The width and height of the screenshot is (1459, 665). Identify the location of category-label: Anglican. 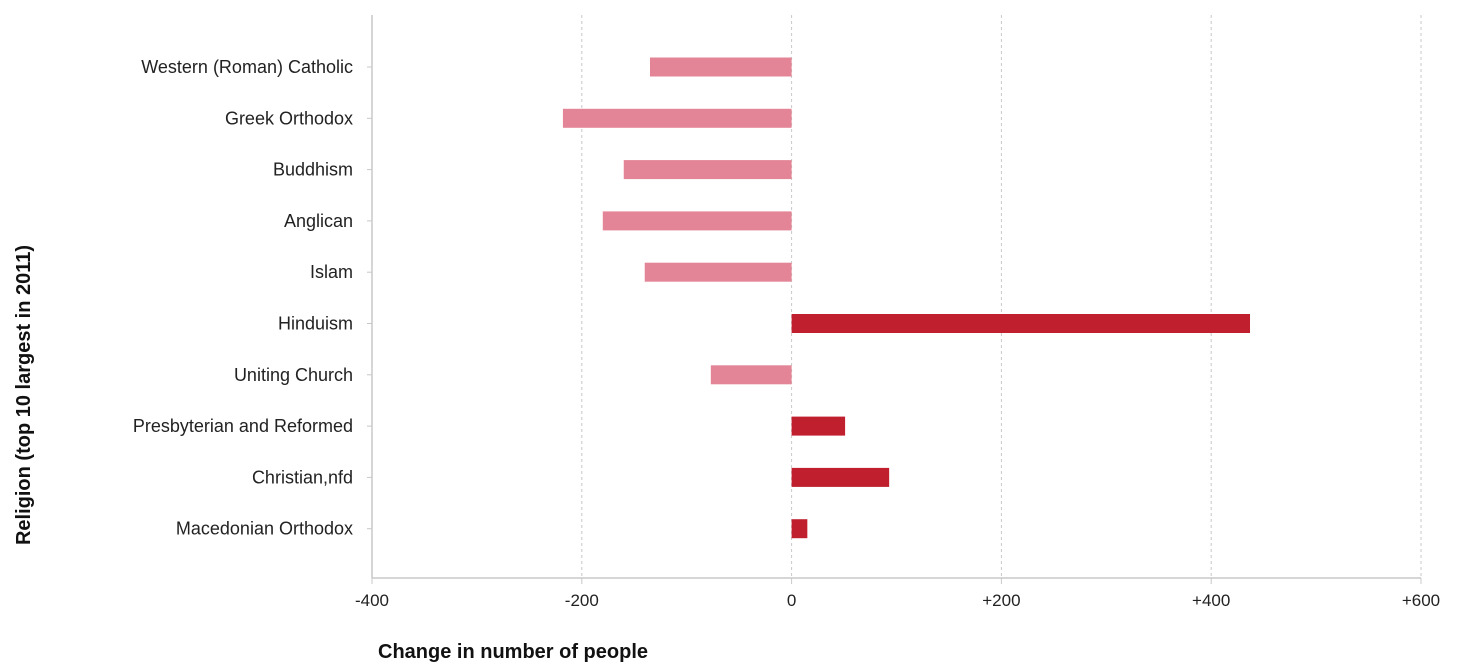
(318, 221).